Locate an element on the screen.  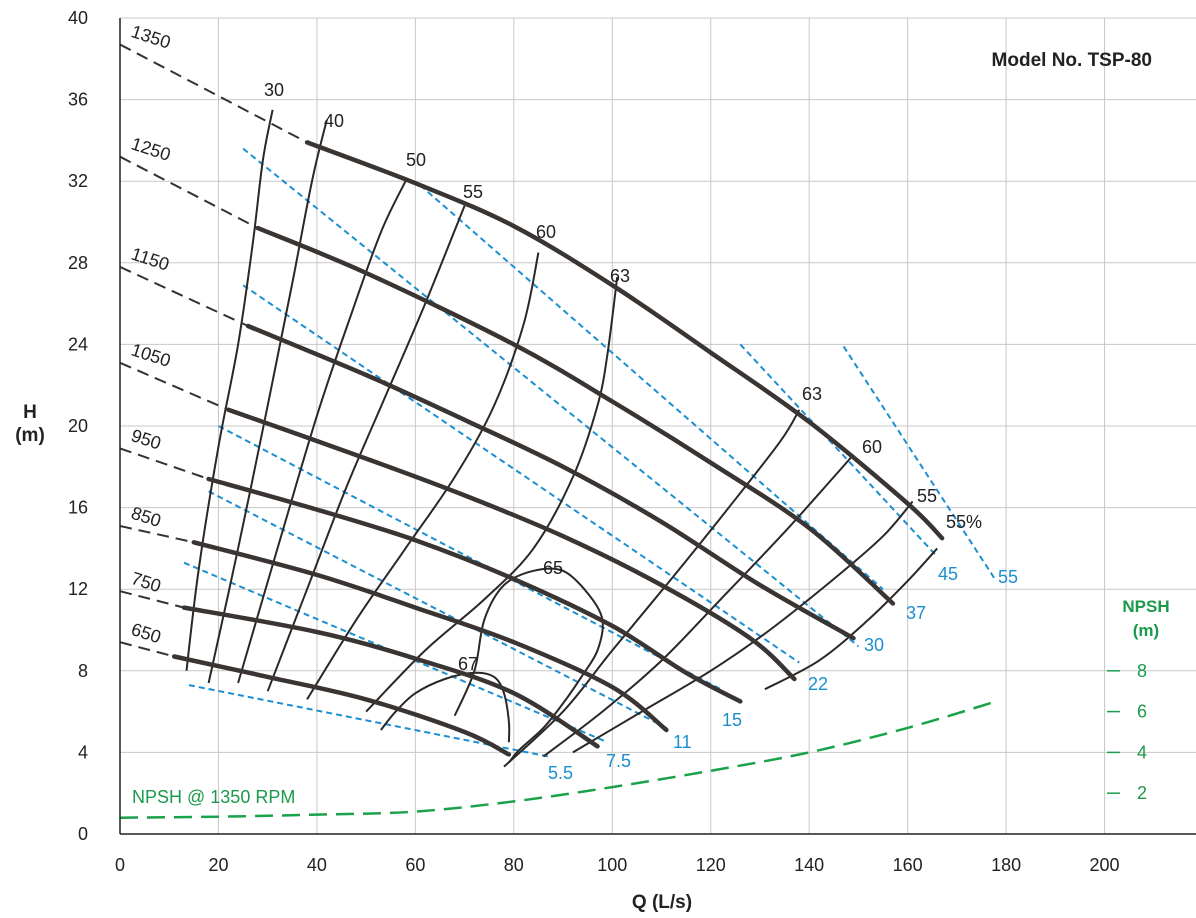
y-tick-label: 4 is located at coordinates (83, 752).